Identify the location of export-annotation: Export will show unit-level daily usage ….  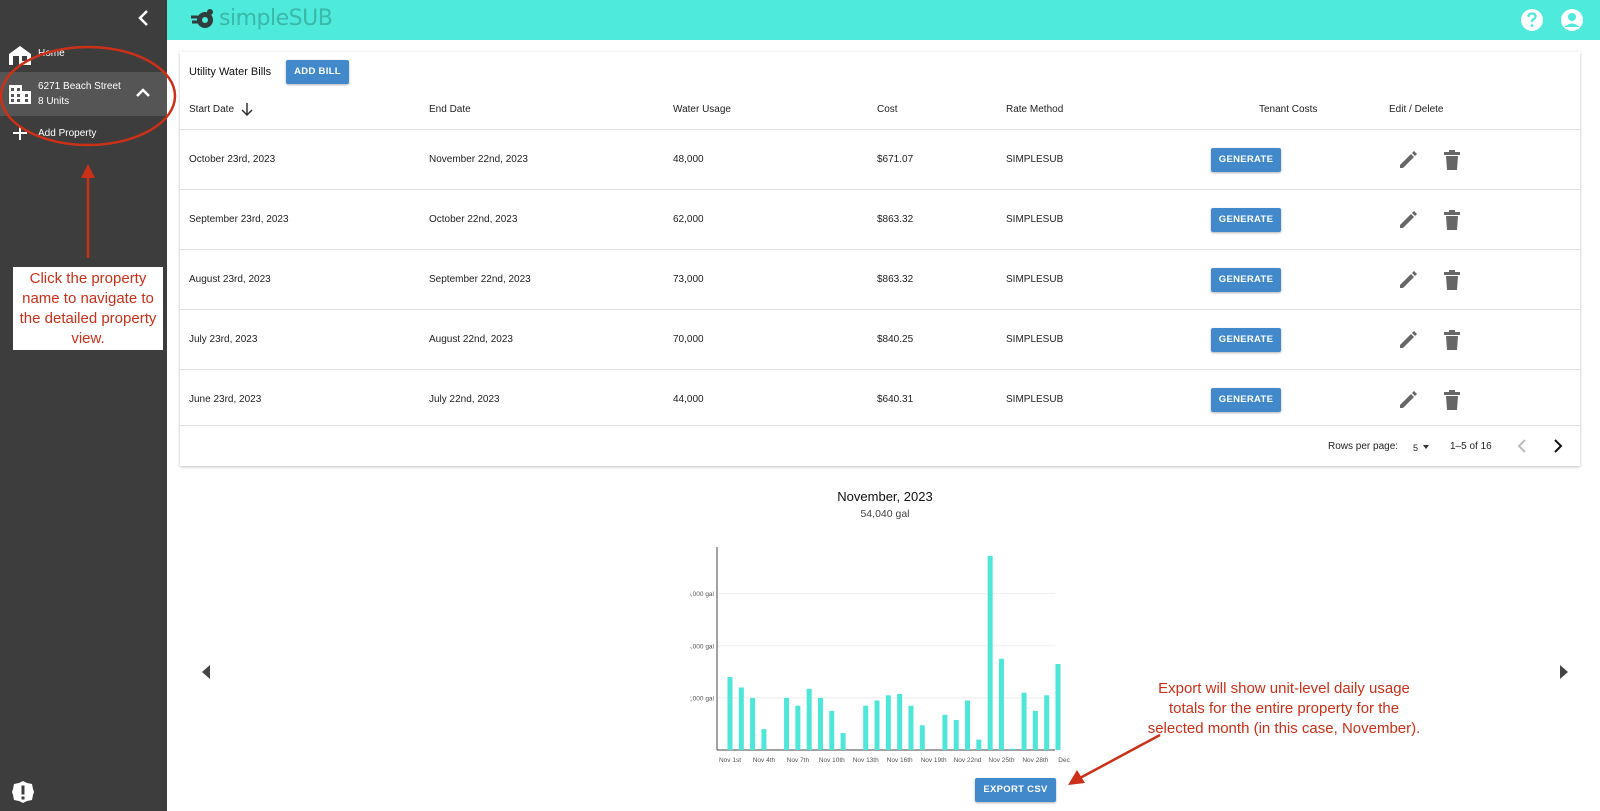
(1284, 708).